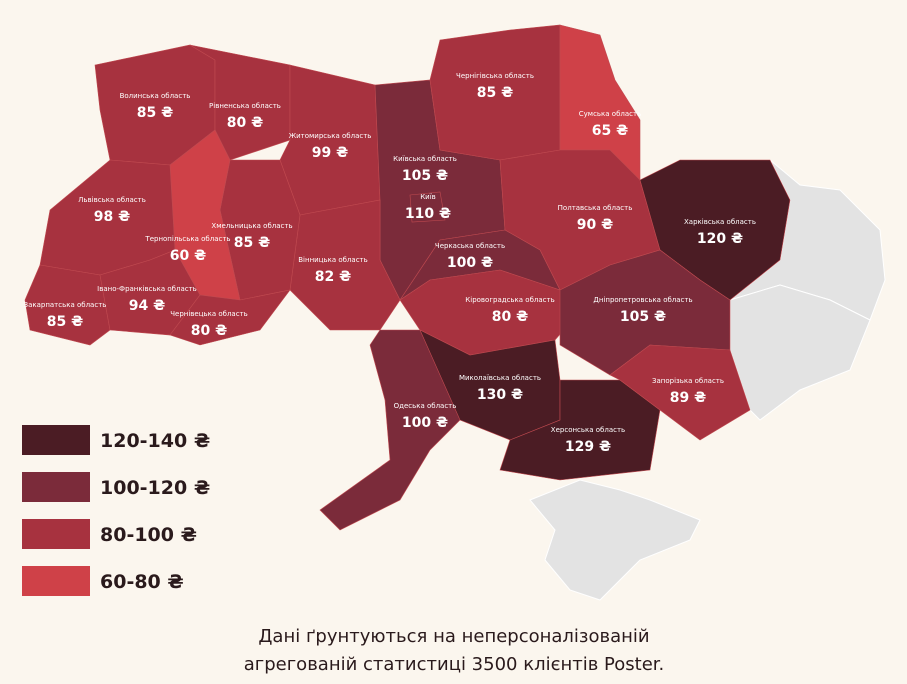  I want to click on region-name: Кіровоградська область, so click(509, 300).